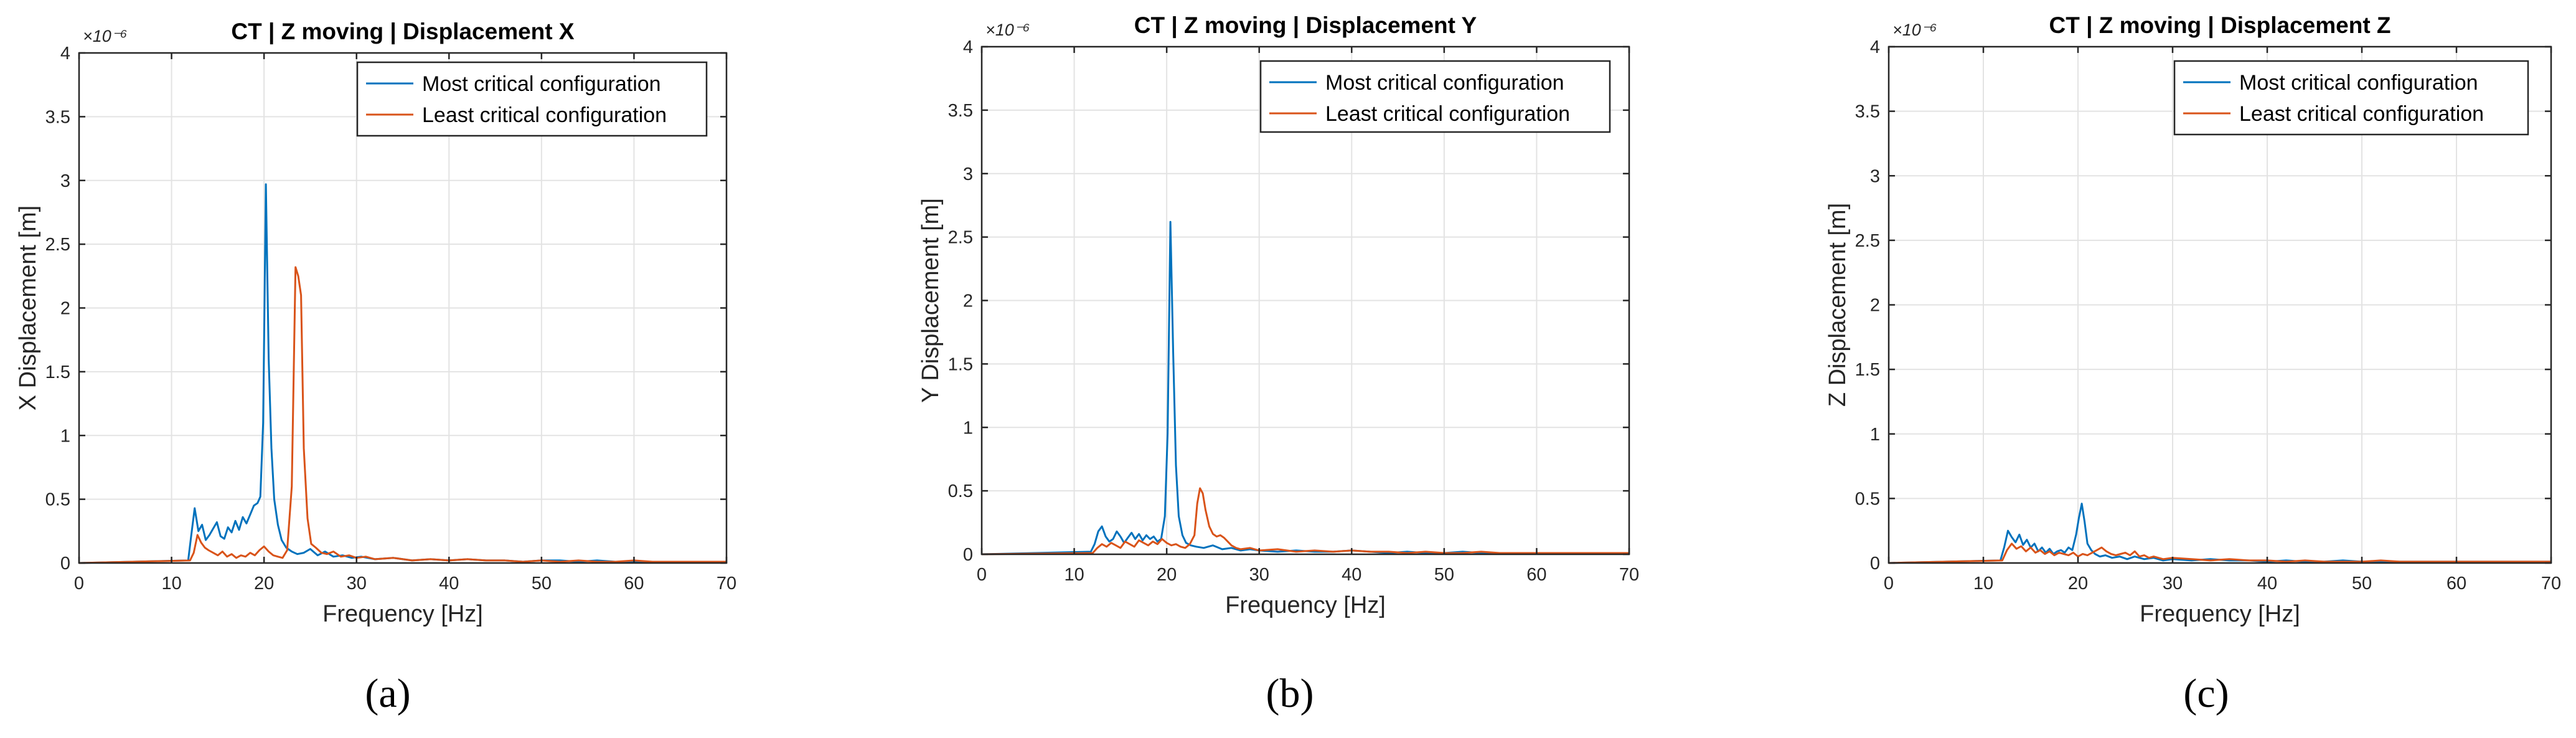 This screenshot has width=2576, height=738. Describe the element at coordinates (387, 693) in the screenshot. I see `panel-label: (a)` at that location.